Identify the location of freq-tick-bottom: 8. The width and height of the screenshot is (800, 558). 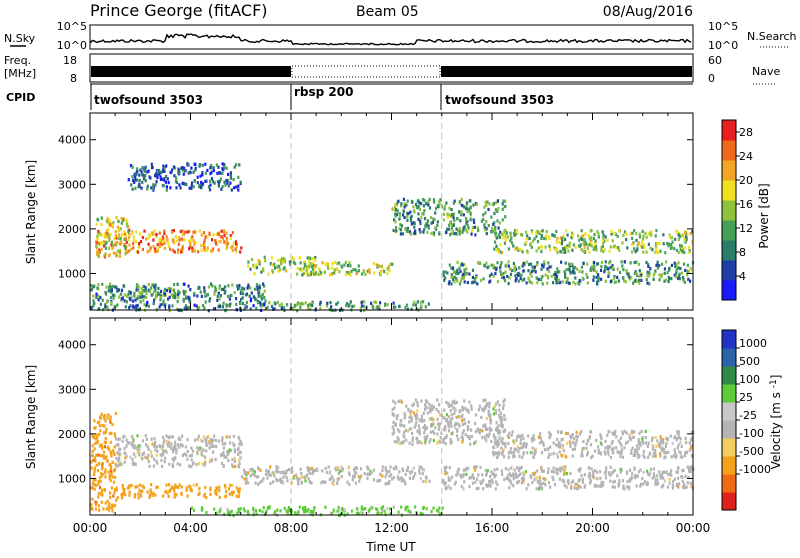
(73, 78).